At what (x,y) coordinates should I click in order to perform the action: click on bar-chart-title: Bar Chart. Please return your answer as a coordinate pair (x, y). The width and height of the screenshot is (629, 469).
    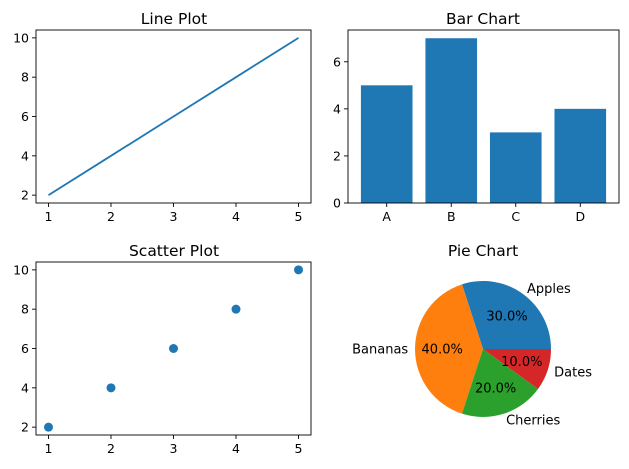
    Looking at the image, I should click on (483, 19).